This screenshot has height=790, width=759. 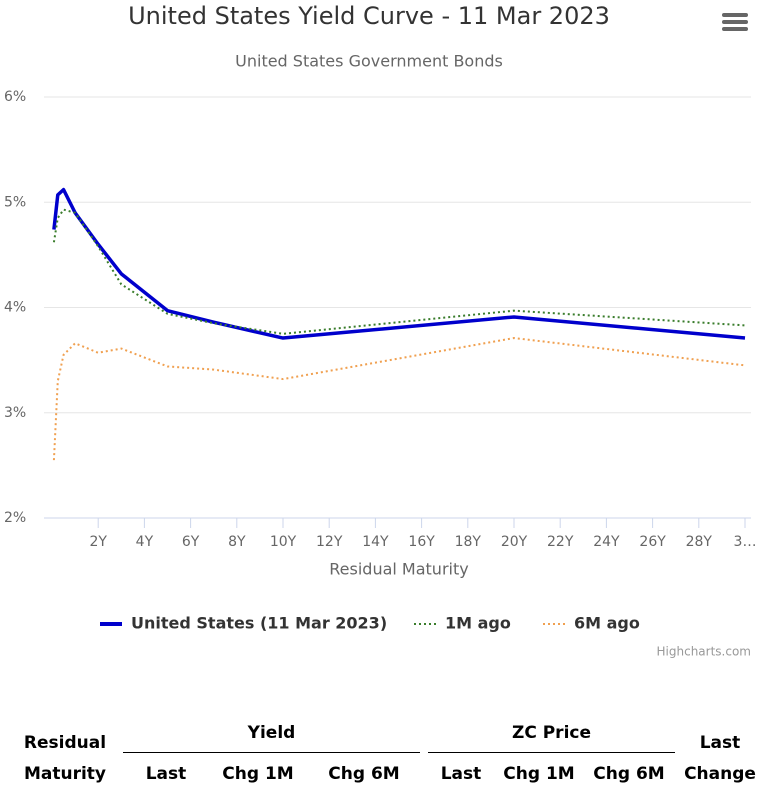 What do you see at coordinates (15, 97) in the screenshot?
I see `y-tick-label: 6%` at bounding box center [15, 97].